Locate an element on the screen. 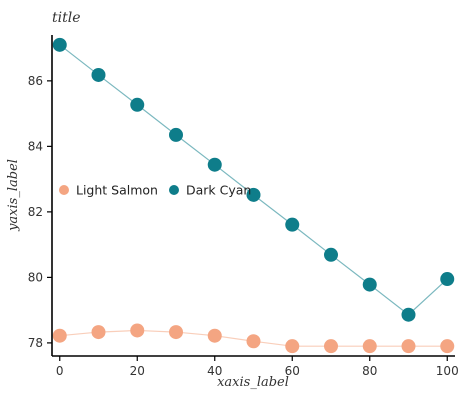 The width and height of the screenshot is (464, 400). x-tick-label: 40 is located at coordinates (214, 371).